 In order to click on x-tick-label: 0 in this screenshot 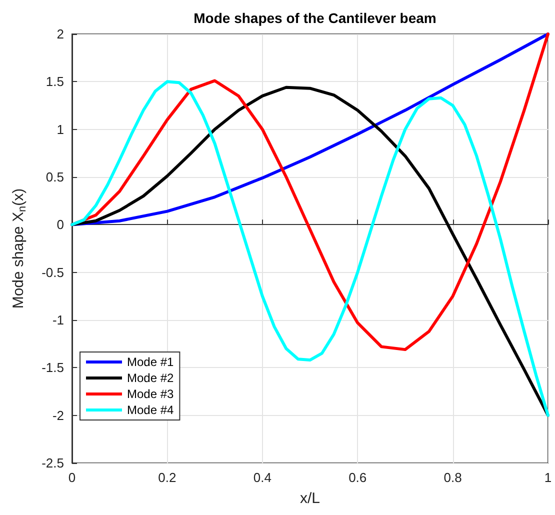, I will do `click(72, 477)`.